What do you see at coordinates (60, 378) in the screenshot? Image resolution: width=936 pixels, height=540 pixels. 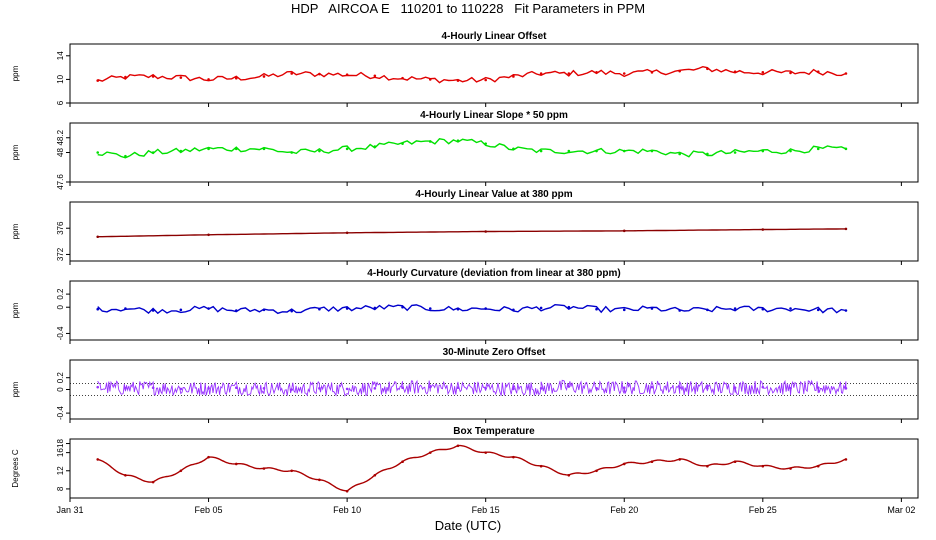 I see `y-tick-label: 0.2` at bounding box center [60, 378].